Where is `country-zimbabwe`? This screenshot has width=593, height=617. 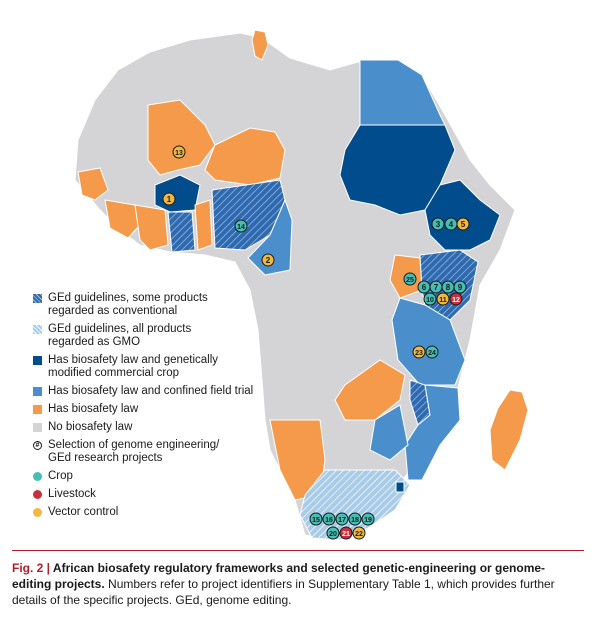
country-zimbabwe is located at coordinates (389, 432).